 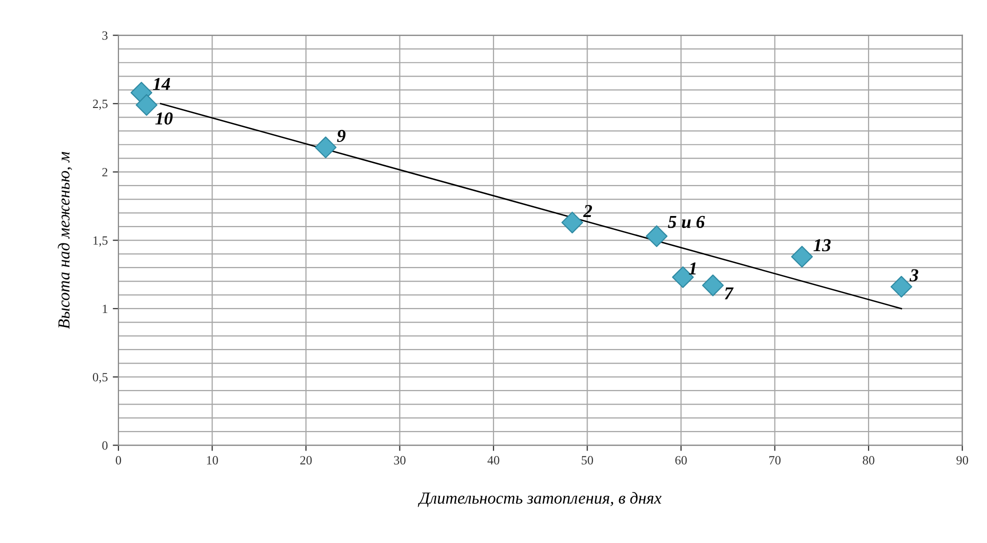 What do you see at coordinates (493, 460) in the screenshot?
I see `x-tick-label: 40` at bounding box center [493, 460].